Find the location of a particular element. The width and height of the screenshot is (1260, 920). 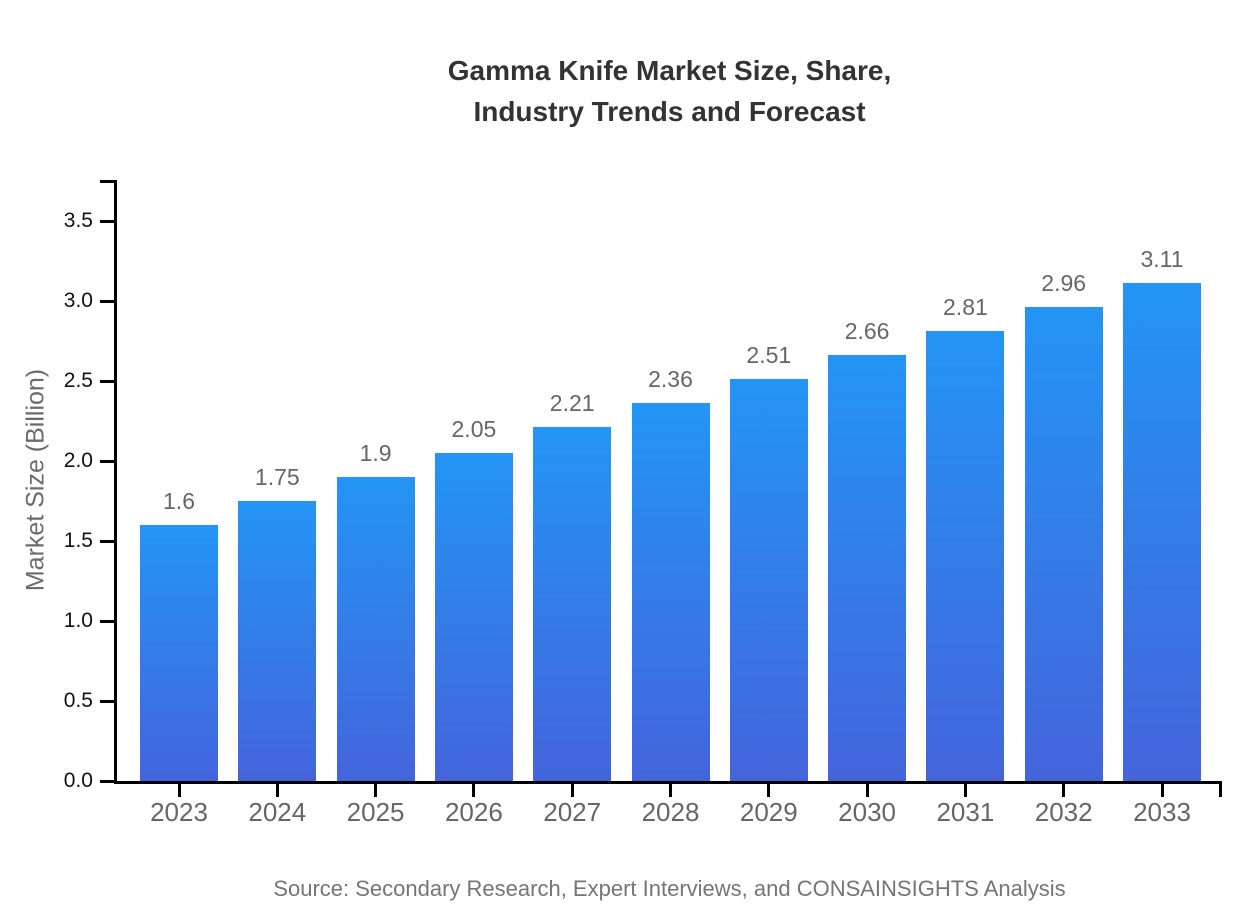

y-axis-title: Market Size (Billion) is located at coordinates (35, 480).